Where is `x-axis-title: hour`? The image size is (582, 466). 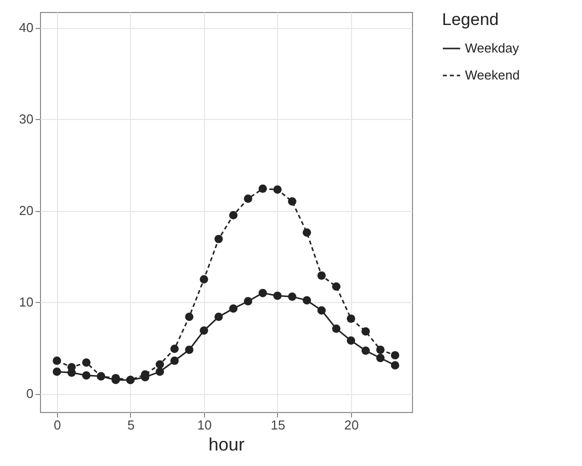
x-axis-title: hour is located at coordinates (226, 444).